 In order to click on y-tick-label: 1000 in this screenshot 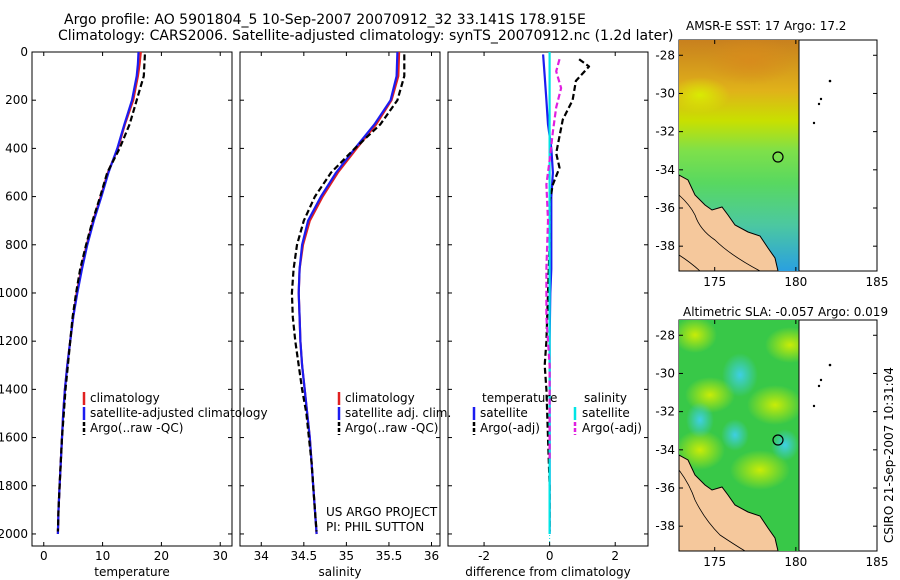, I will do `click(14, 293)`.